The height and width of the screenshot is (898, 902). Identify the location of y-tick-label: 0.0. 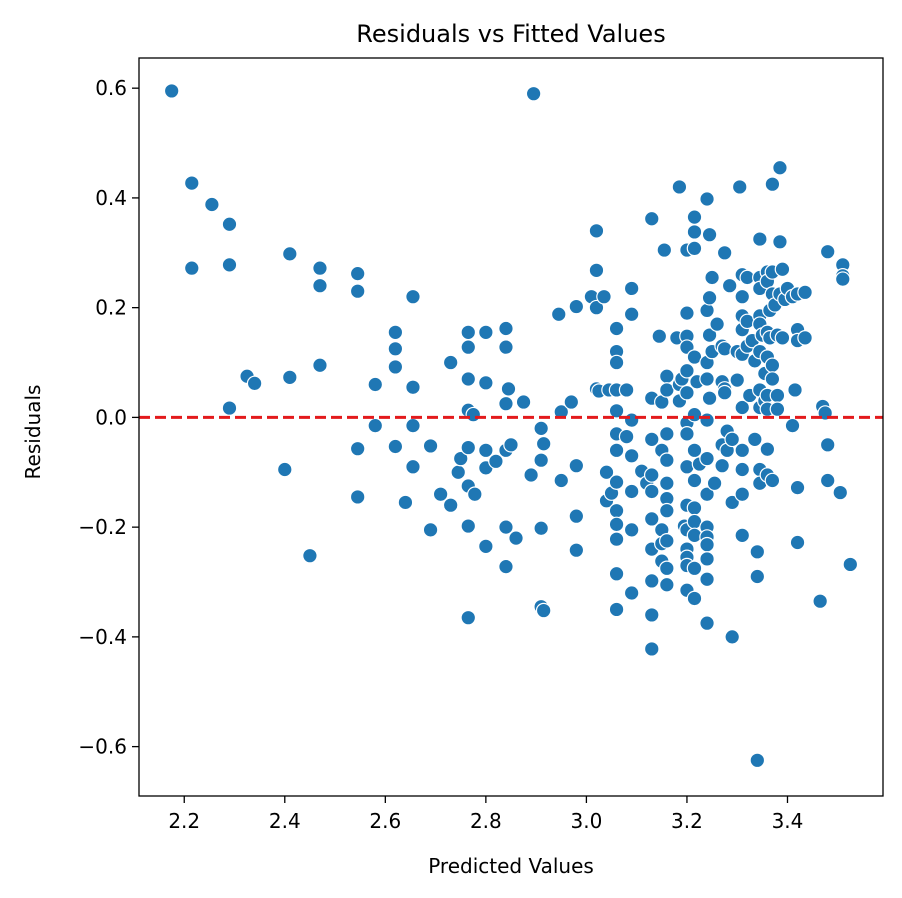
(111, 417).